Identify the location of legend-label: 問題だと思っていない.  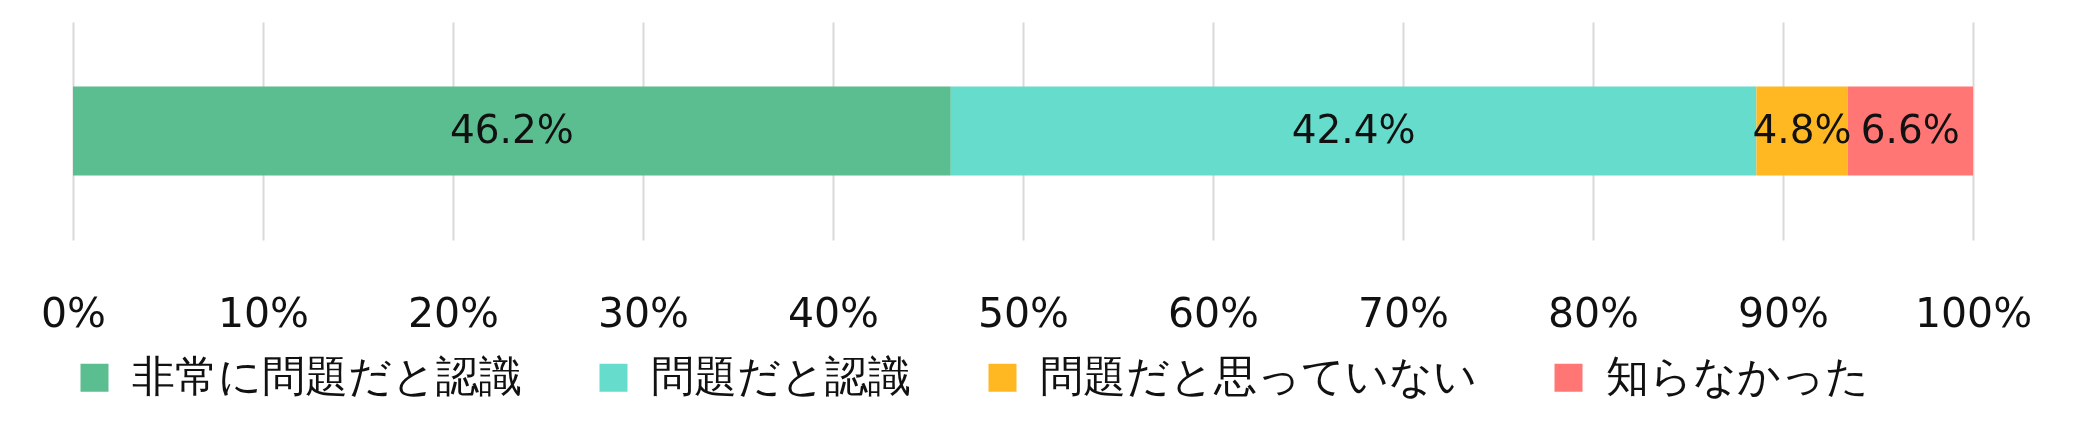
(1258, 375).